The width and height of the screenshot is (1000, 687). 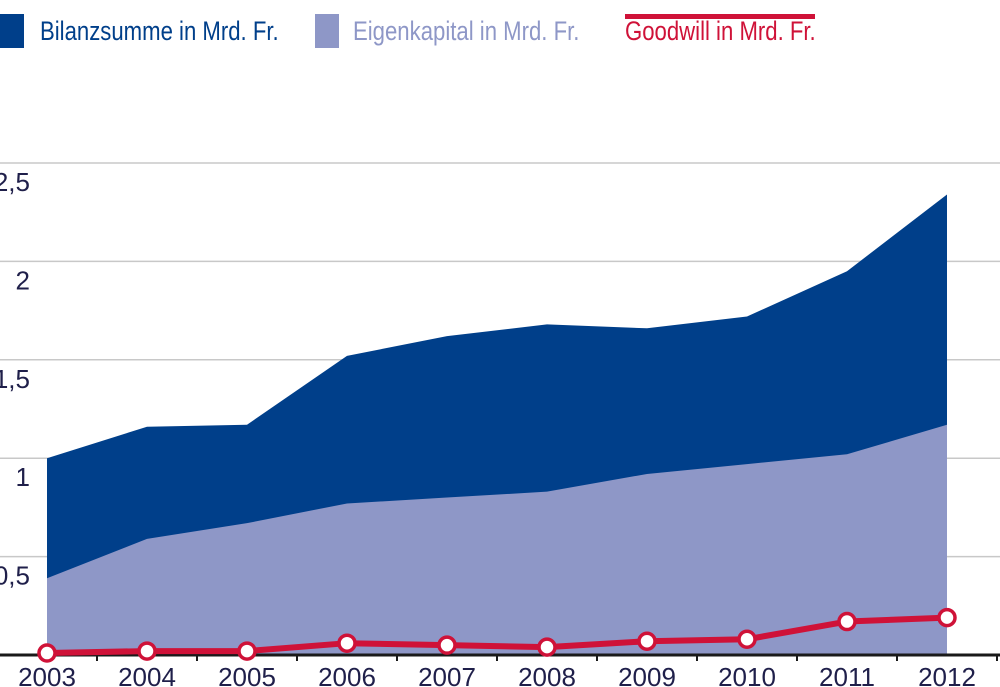 What do you see at coordinates (720, 31) in the screenshot?
I see `legend-label-goodwill: Goodwill in Mrd. Fr.` at bounding box center [720, 31].